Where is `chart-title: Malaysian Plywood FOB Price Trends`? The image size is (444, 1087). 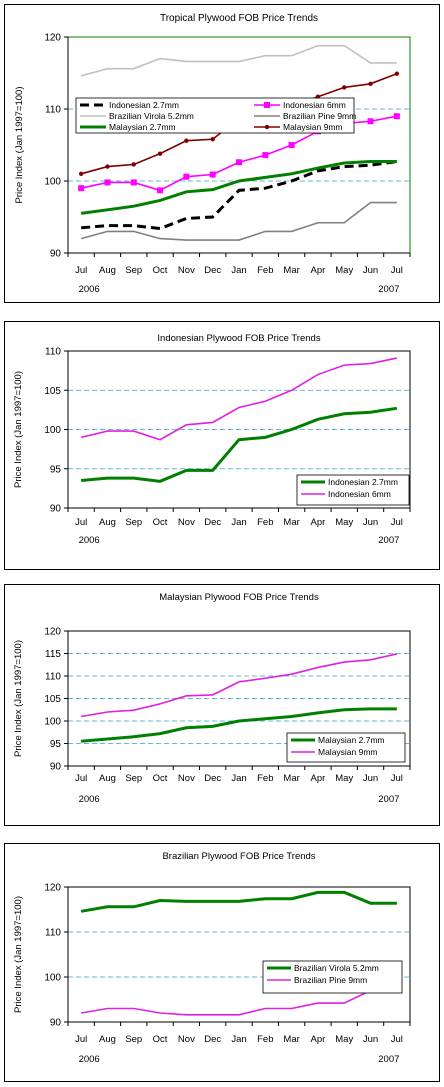 chart-title: Malaysian Plywood FOB Price Trends is located at coordinates (239, 597).